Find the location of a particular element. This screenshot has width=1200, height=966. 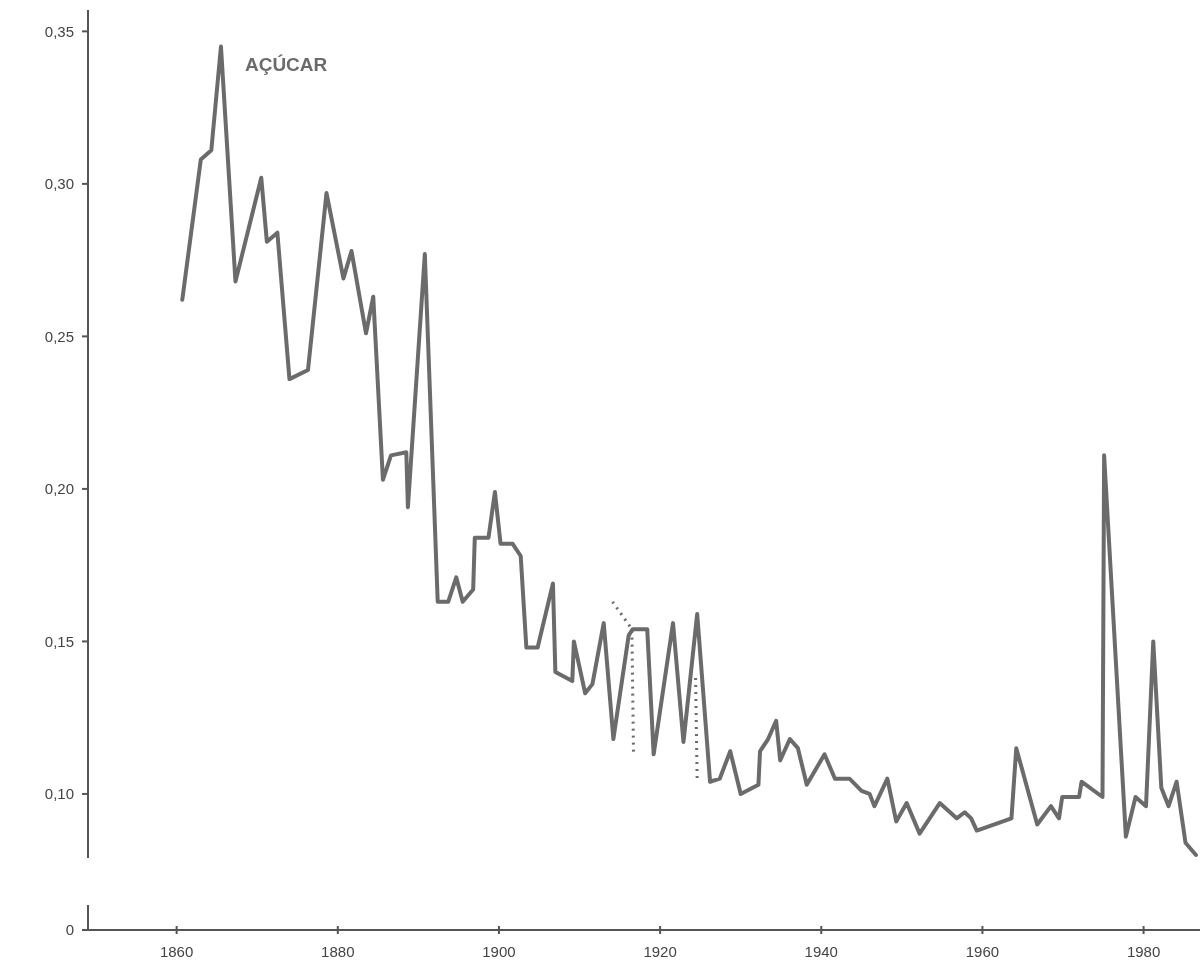

x-tick-label: 1860 is located at coordinates (176, 951).